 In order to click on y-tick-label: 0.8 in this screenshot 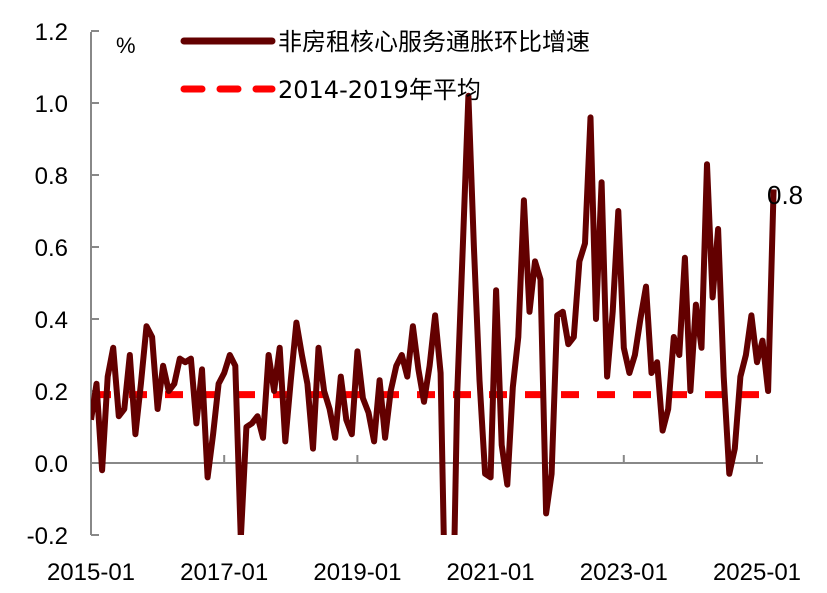, I will do `click(51, 176)`.